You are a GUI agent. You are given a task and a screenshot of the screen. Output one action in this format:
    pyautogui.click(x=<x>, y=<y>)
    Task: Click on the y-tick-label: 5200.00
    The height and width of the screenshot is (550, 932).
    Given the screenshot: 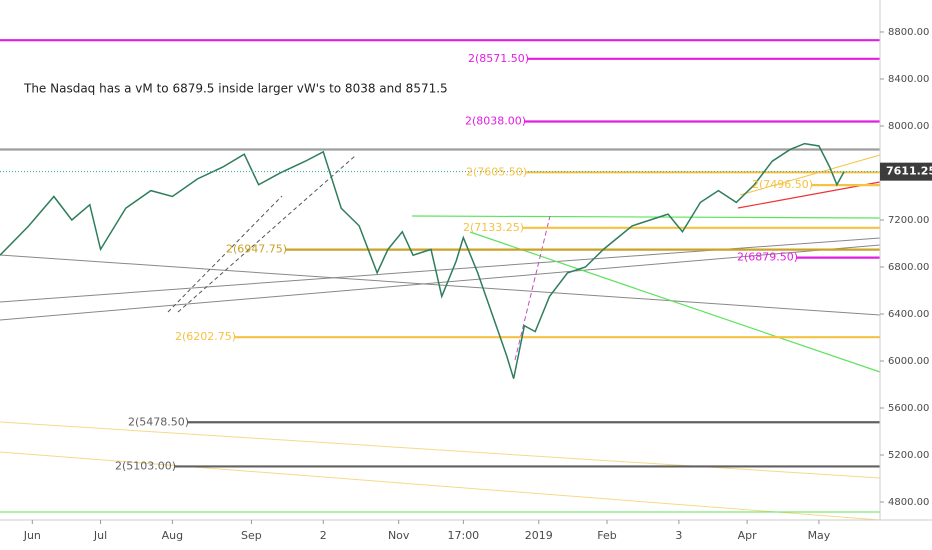 What is the action you would take?
    pyautogui.click(x=908, y=455)
    